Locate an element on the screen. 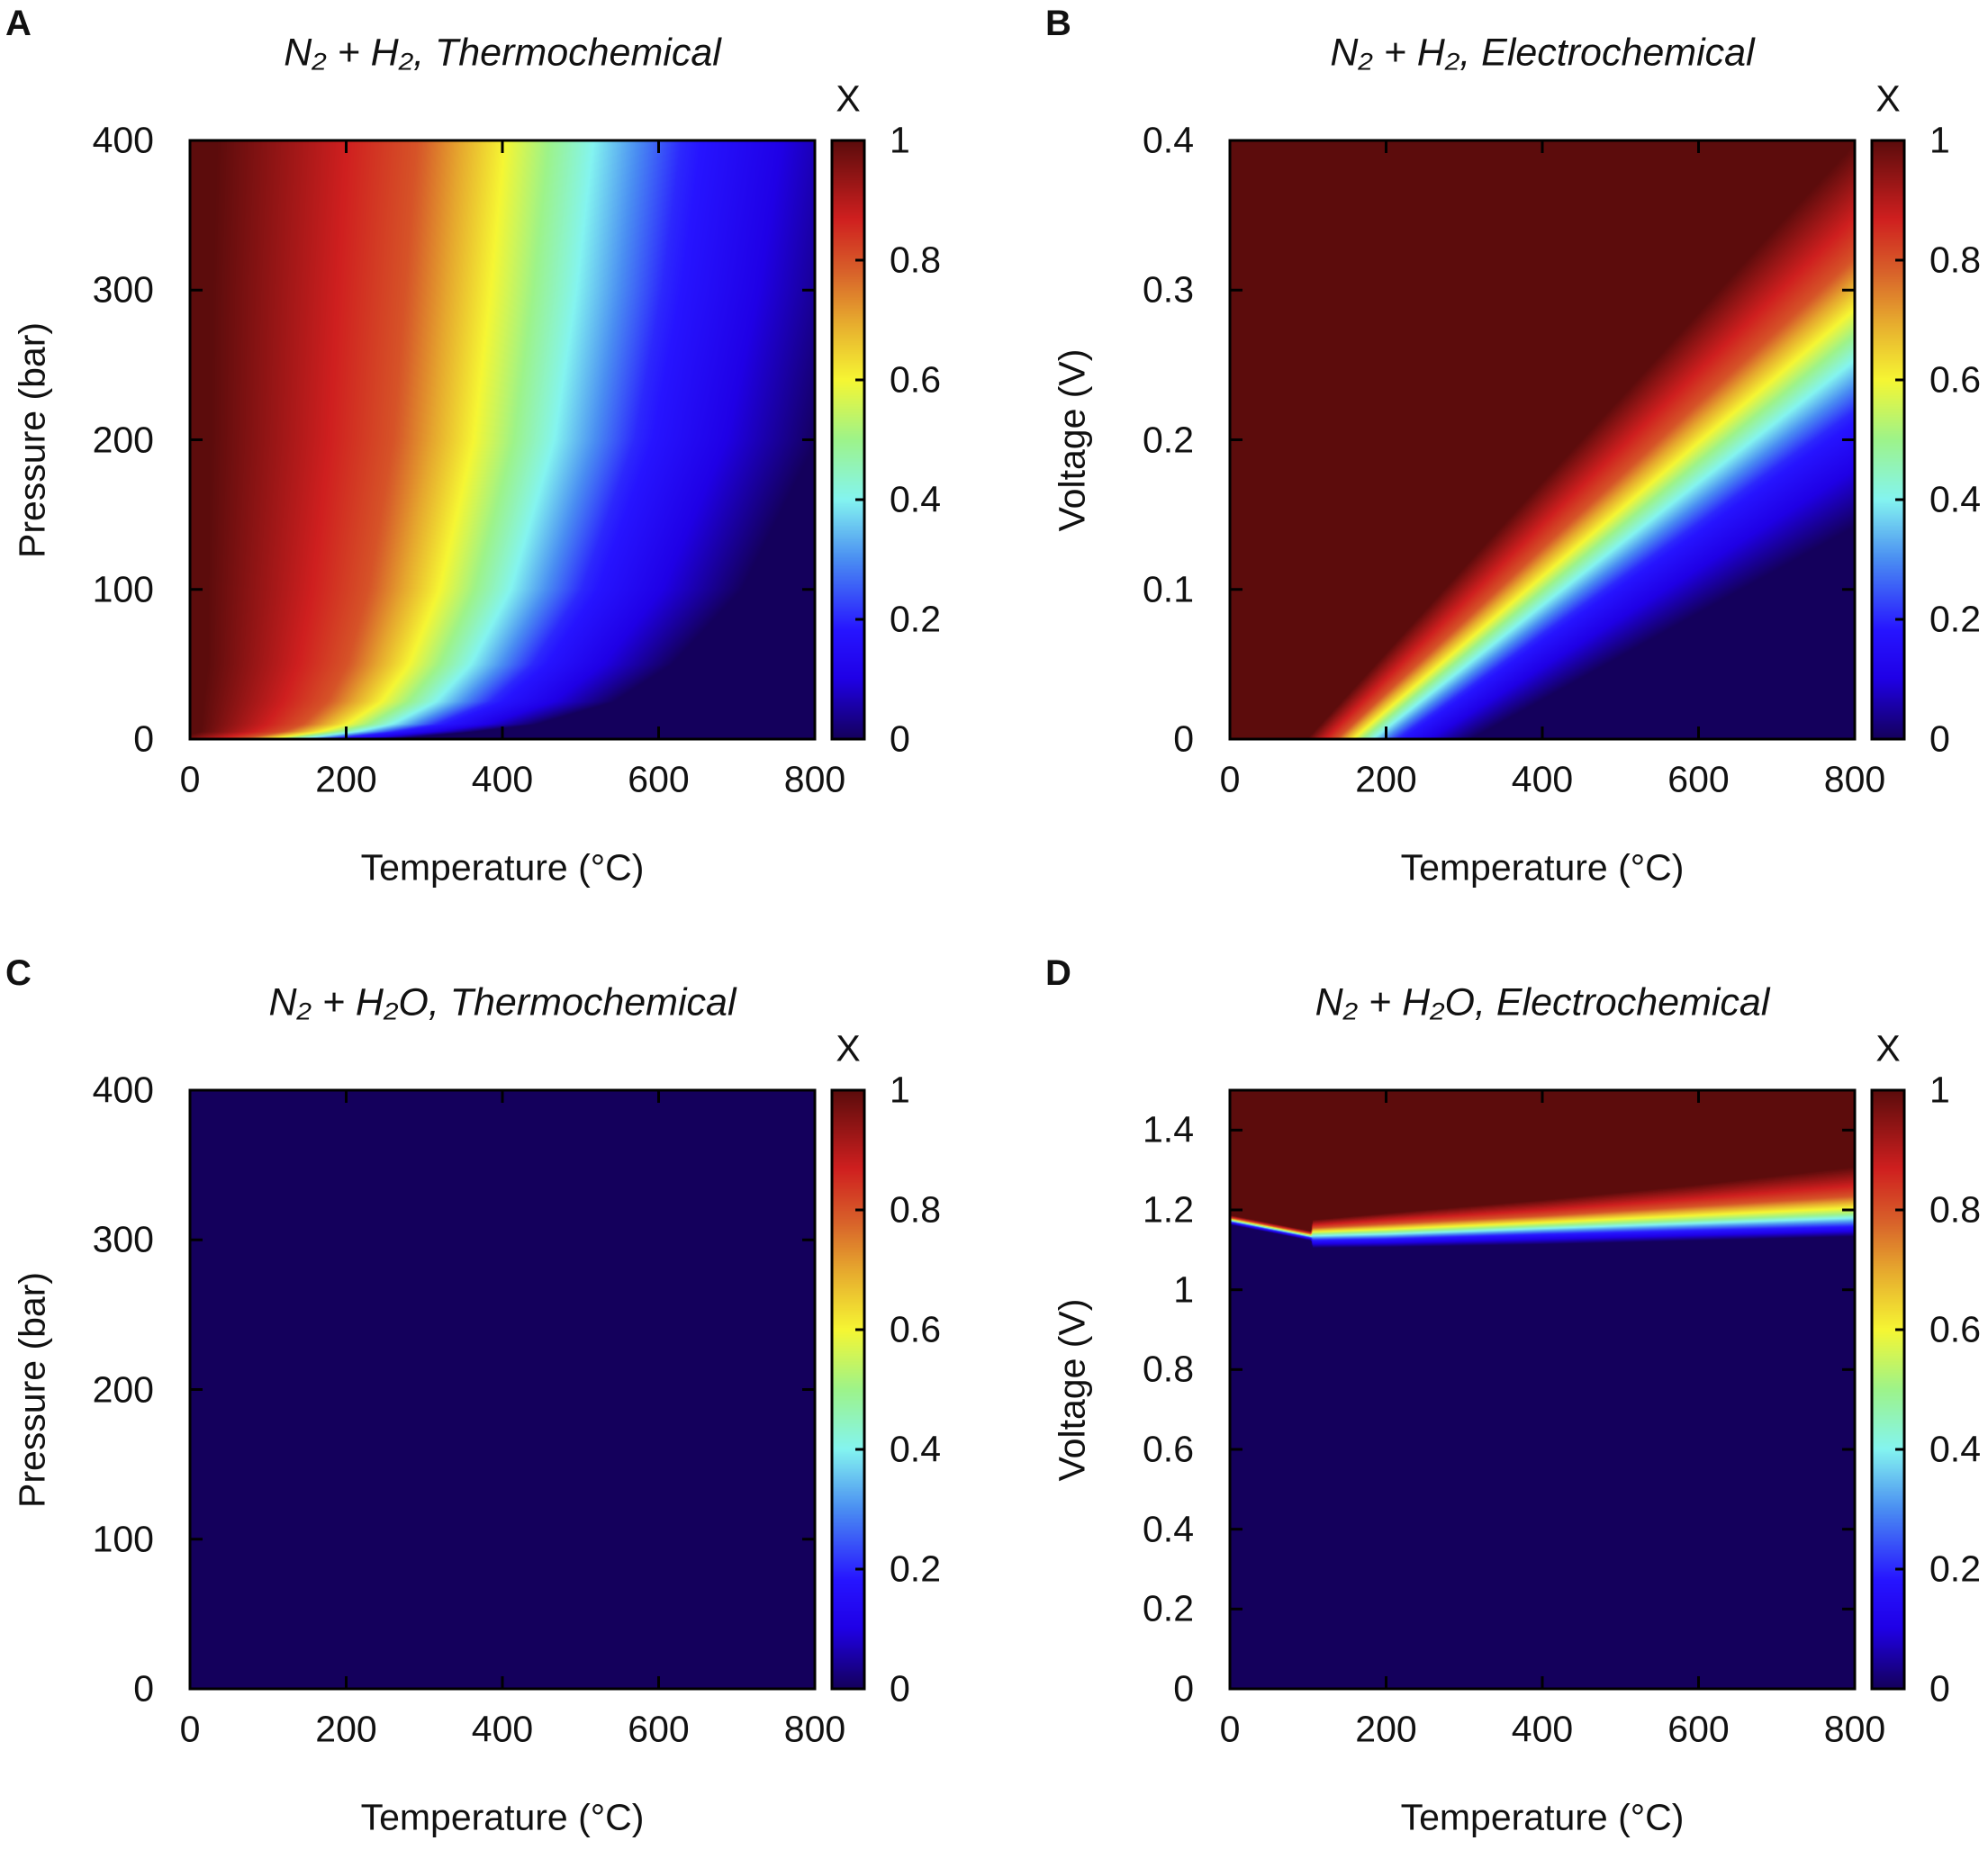 The height and width of the screenshot is (1868, 1988). y-tick-label: 0.8 is located at coordinates (1168, 1369).